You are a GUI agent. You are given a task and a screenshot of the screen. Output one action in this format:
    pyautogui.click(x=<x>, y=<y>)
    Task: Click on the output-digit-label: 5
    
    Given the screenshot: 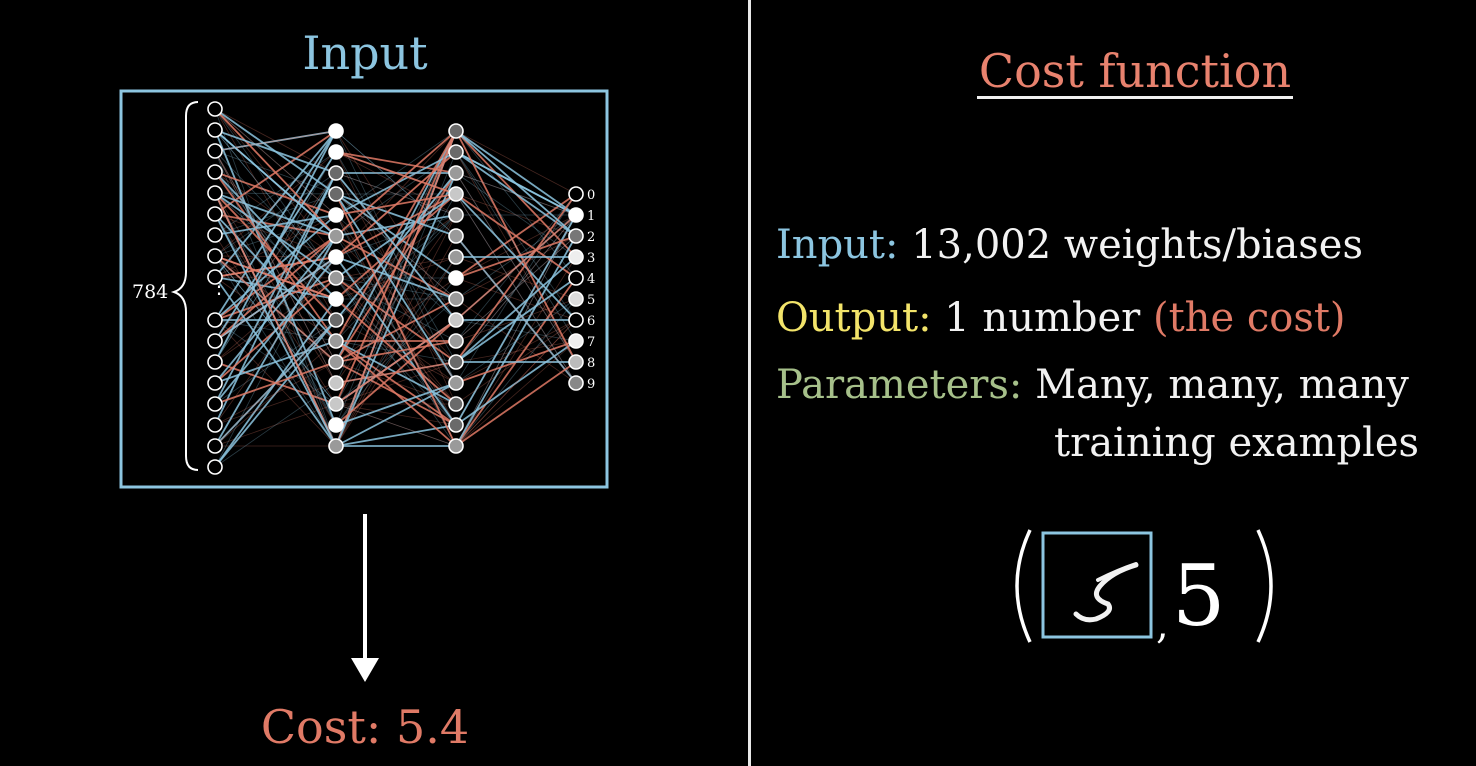 What is the action you would take?
    pyautogui.click(x=591, y=300)
    